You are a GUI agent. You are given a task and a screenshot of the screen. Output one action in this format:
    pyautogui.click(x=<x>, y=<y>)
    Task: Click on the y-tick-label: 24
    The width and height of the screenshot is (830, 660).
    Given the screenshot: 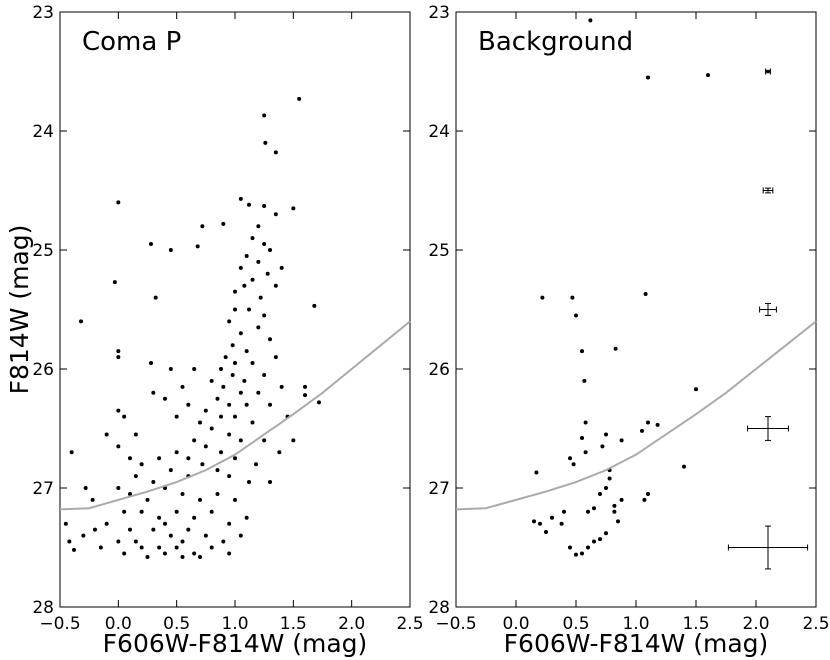 What is the action you would take?
    pyautogui.click(x=439, y=132)
    